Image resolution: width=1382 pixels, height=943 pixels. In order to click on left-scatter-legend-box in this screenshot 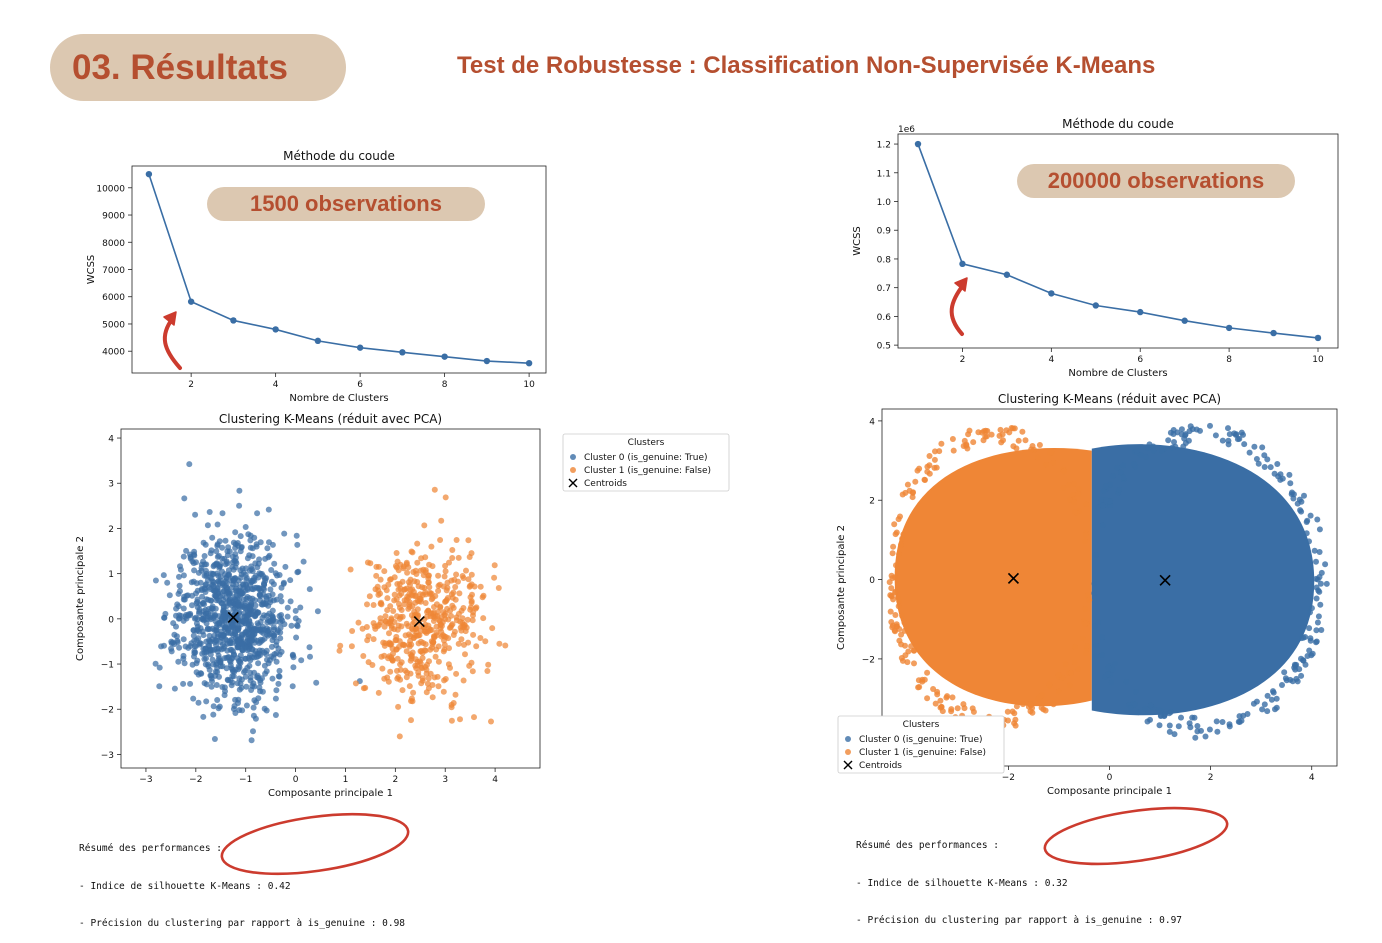, I will do `click(646, 462)`.